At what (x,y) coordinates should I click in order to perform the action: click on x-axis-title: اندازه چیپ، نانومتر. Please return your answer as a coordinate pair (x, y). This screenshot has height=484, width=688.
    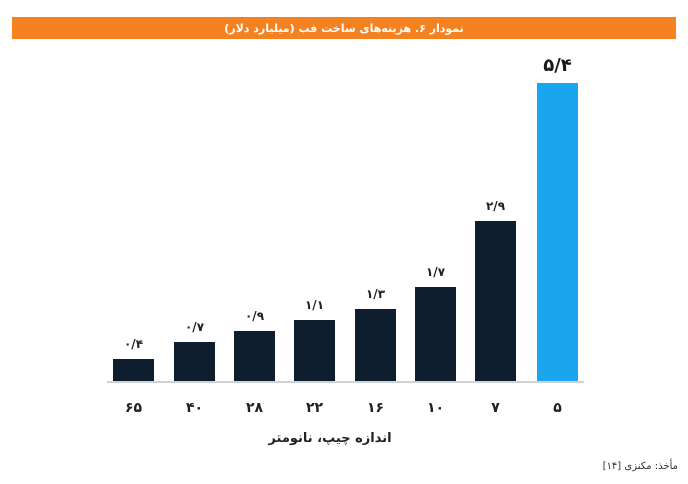
    Looking at the image, I should click on (330, 438).